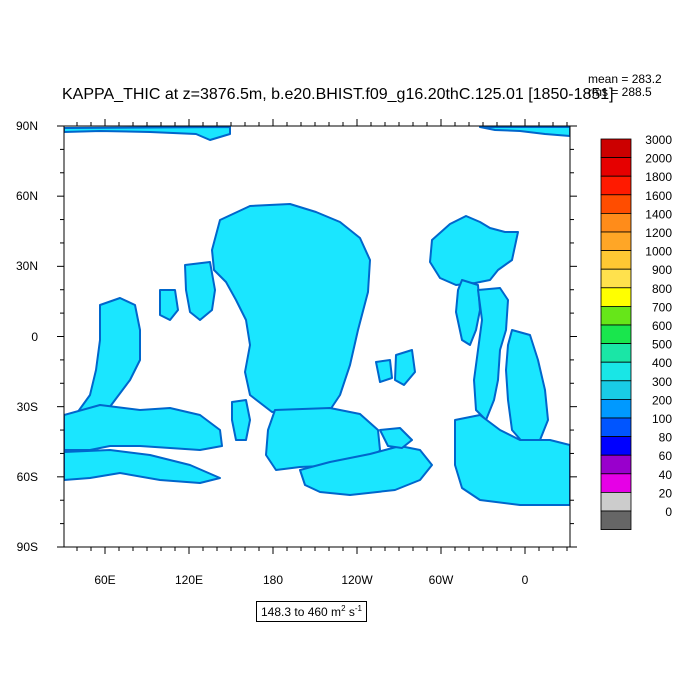 Image resolution: width=700 pixels, height=700 pixels. I want to click on southern-ocean-east, so click(366, 470).